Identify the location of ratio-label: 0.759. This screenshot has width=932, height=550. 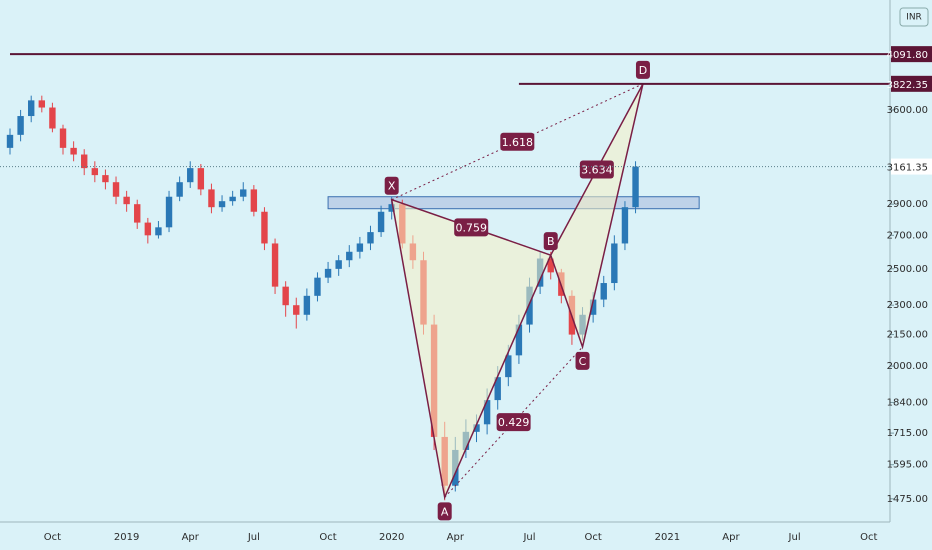
(471, 227).